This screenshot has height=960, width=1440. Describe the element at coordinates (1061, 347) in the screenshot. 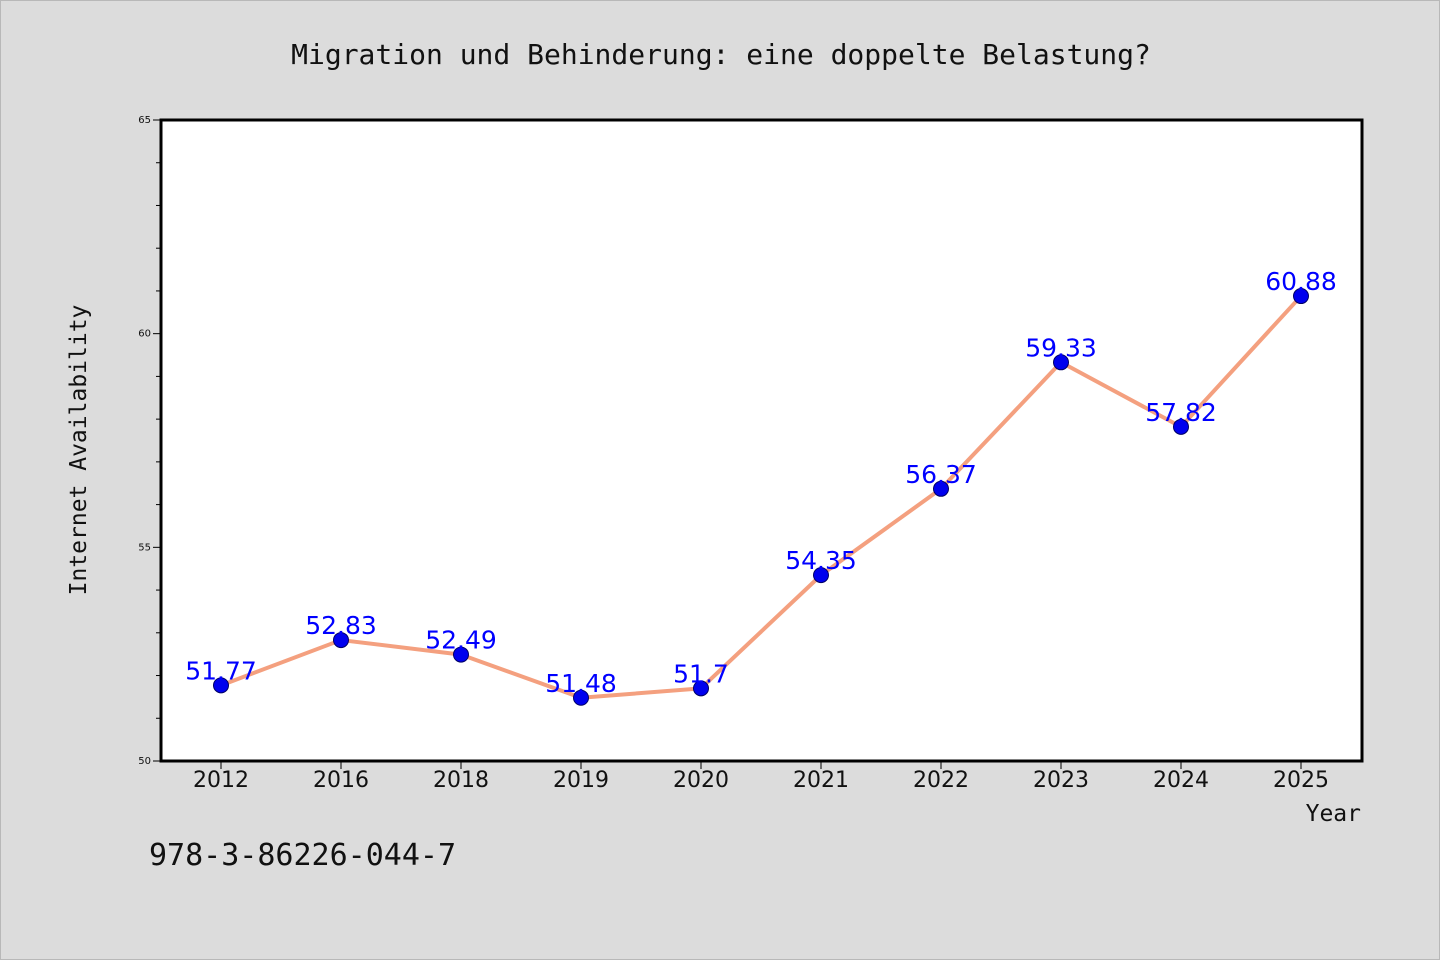

I see `data-label: 59.33` at that location.